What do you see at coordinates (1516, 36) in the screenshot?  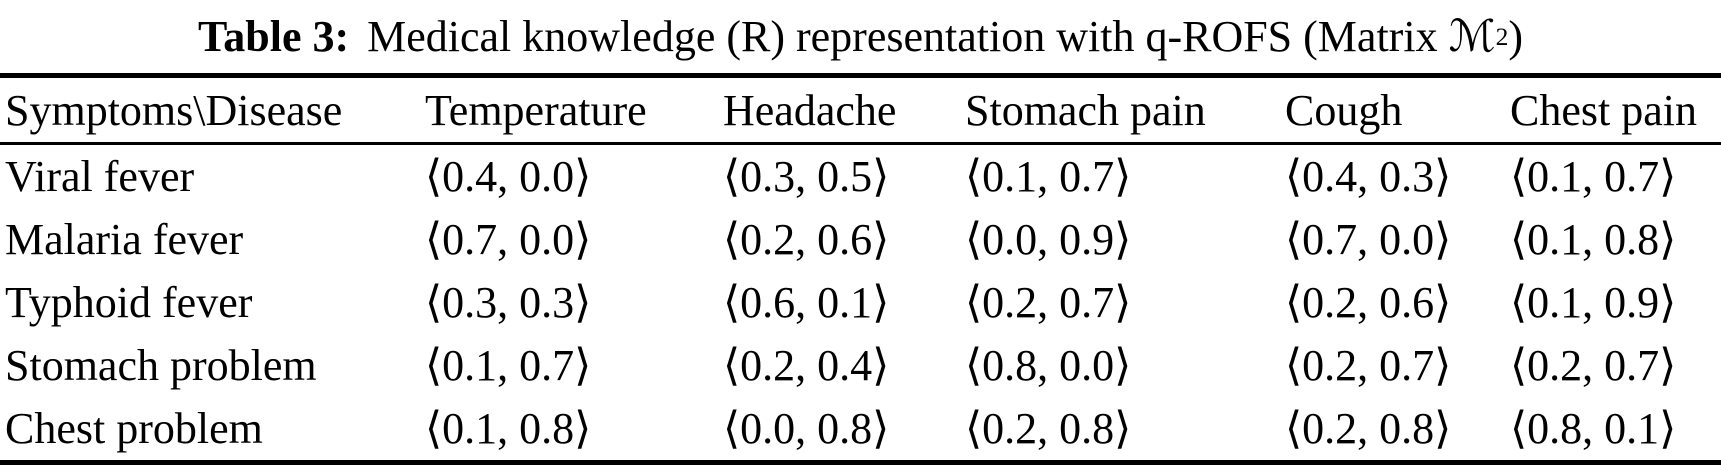 I see `caption-close-paren: )` at bounding box center [1516, 36].